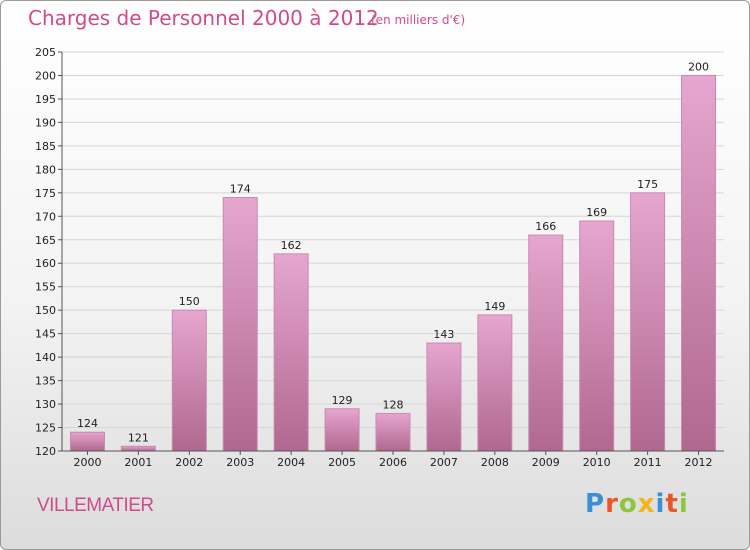 Image resolution: width=750 pixels, height=550 pixels. What do you see at coordinates (45, 169) in the screenshot?
I see `y-tick-label: 180` at bounding box center [45, 169].